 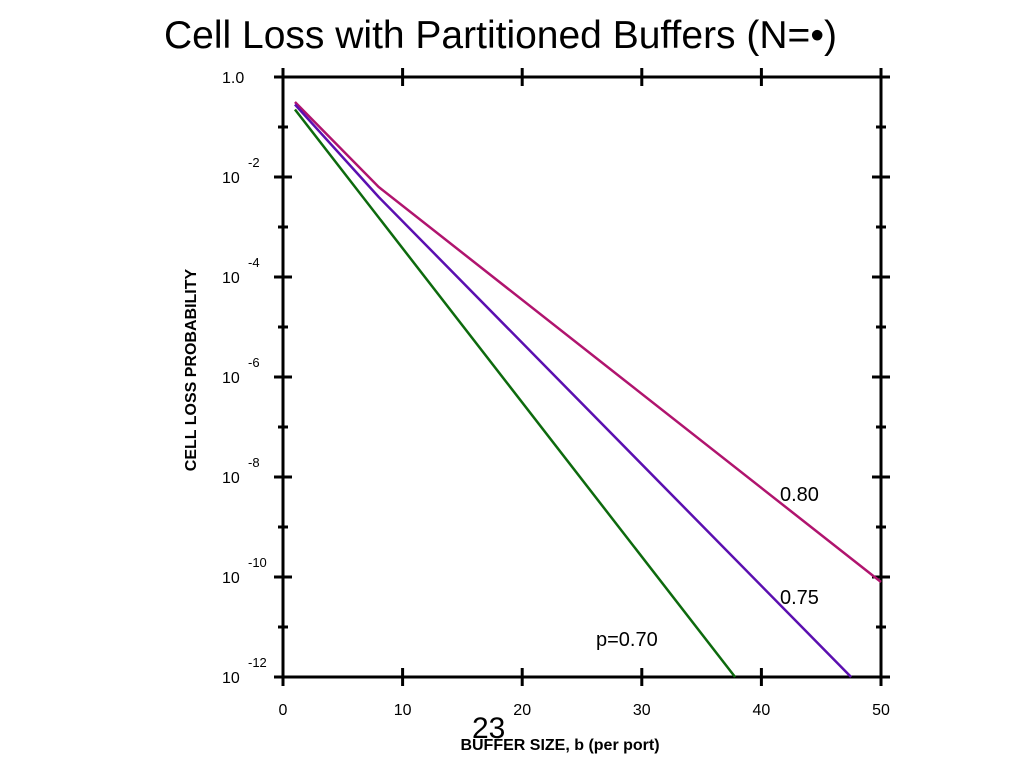 I want to click on x-tick-label: 0, so click(x=283, y=710).